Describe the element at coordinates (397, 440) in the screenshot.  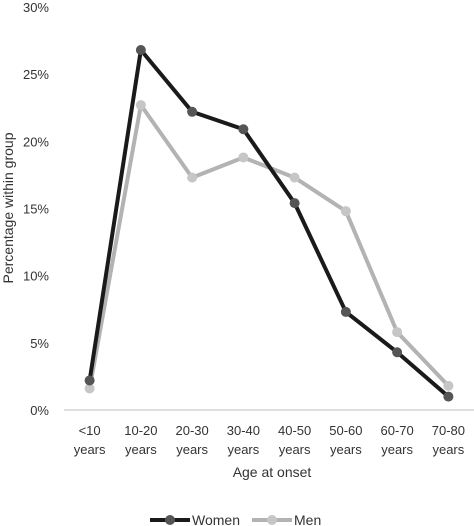
I see `x-tick-label: 60-70 years` at that location.